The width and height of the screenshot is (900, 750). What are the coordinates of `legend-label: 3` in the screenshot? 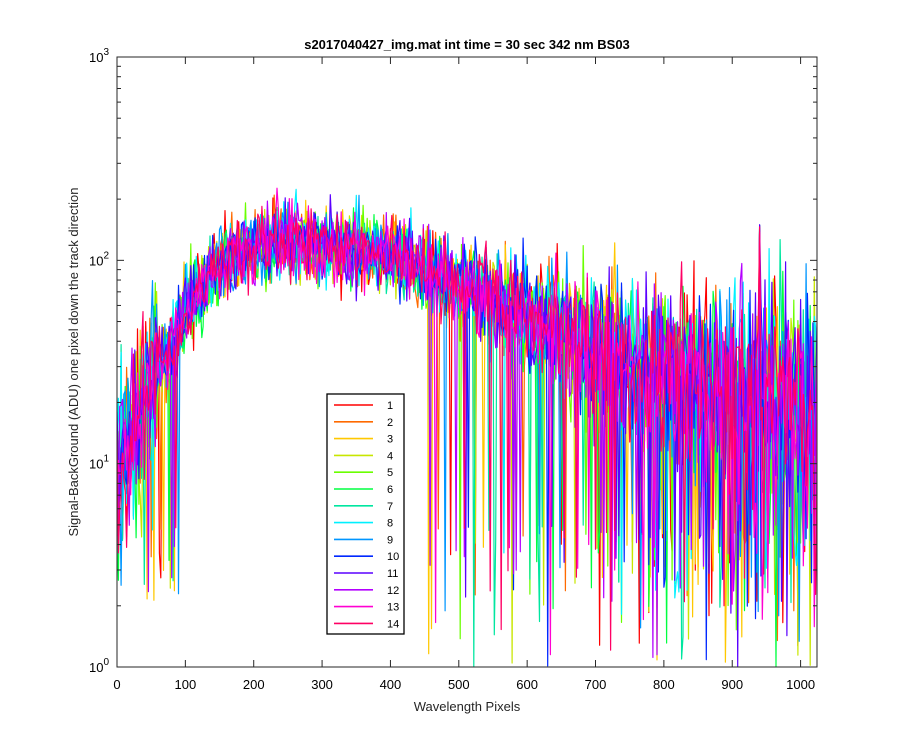 It's located at (390, 440).